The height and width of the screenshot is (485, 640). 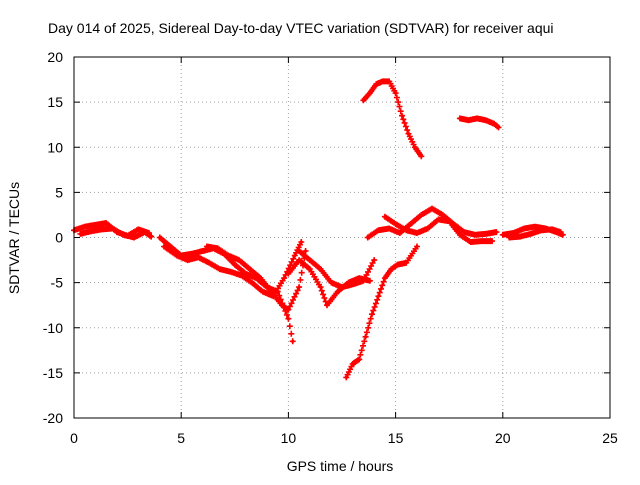 What do you see at coordinates (53, 328) in the screenshot?
I see `y-tick-label: -10` at bounding box center [53, 328].